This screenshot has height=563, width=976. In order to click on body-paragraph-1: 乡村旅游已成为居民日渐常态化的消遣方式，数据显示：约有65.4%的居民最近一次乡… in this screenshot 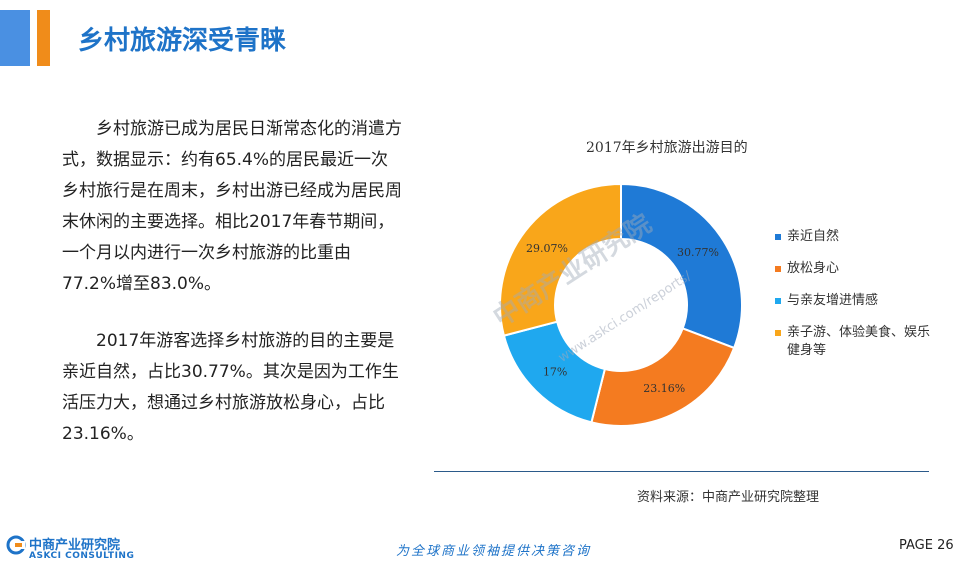, I will do `click(232, 206)`.